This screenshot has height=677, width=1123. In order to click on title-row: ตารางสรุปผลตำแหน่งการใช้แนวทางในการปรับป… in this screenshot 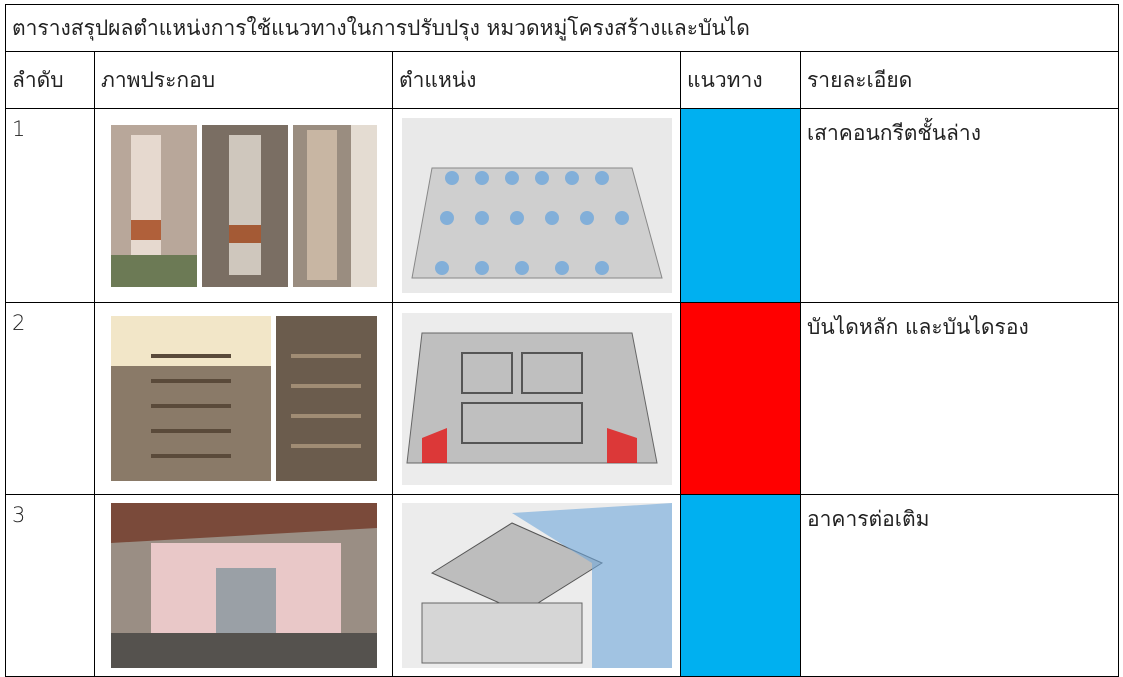, I will do `click(562, 28)`.